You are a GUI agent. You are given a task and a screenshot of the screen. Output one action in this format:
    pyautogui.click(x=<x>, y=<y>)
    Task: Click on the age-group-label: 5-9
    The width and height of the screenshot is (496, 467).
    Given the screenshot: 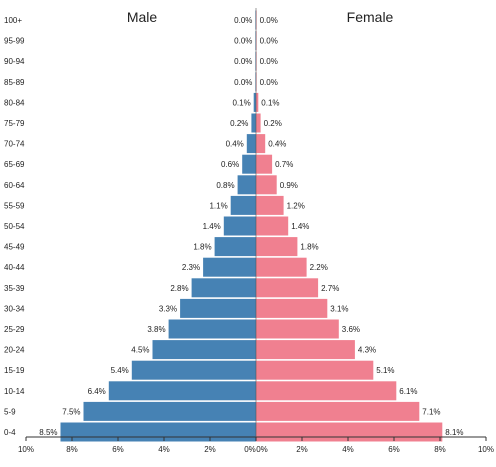 What is the action you would take?
    pyautogui.click(x=10, y=411)
    